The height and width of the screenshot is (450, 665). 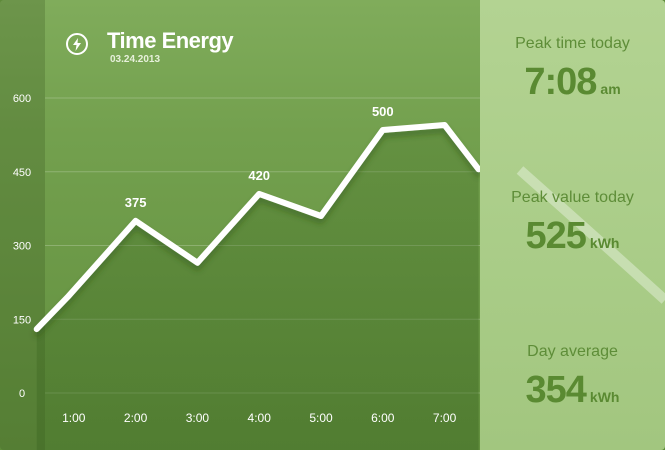 I want to click on day-average-label: Day average, so click(x=572, y=351).